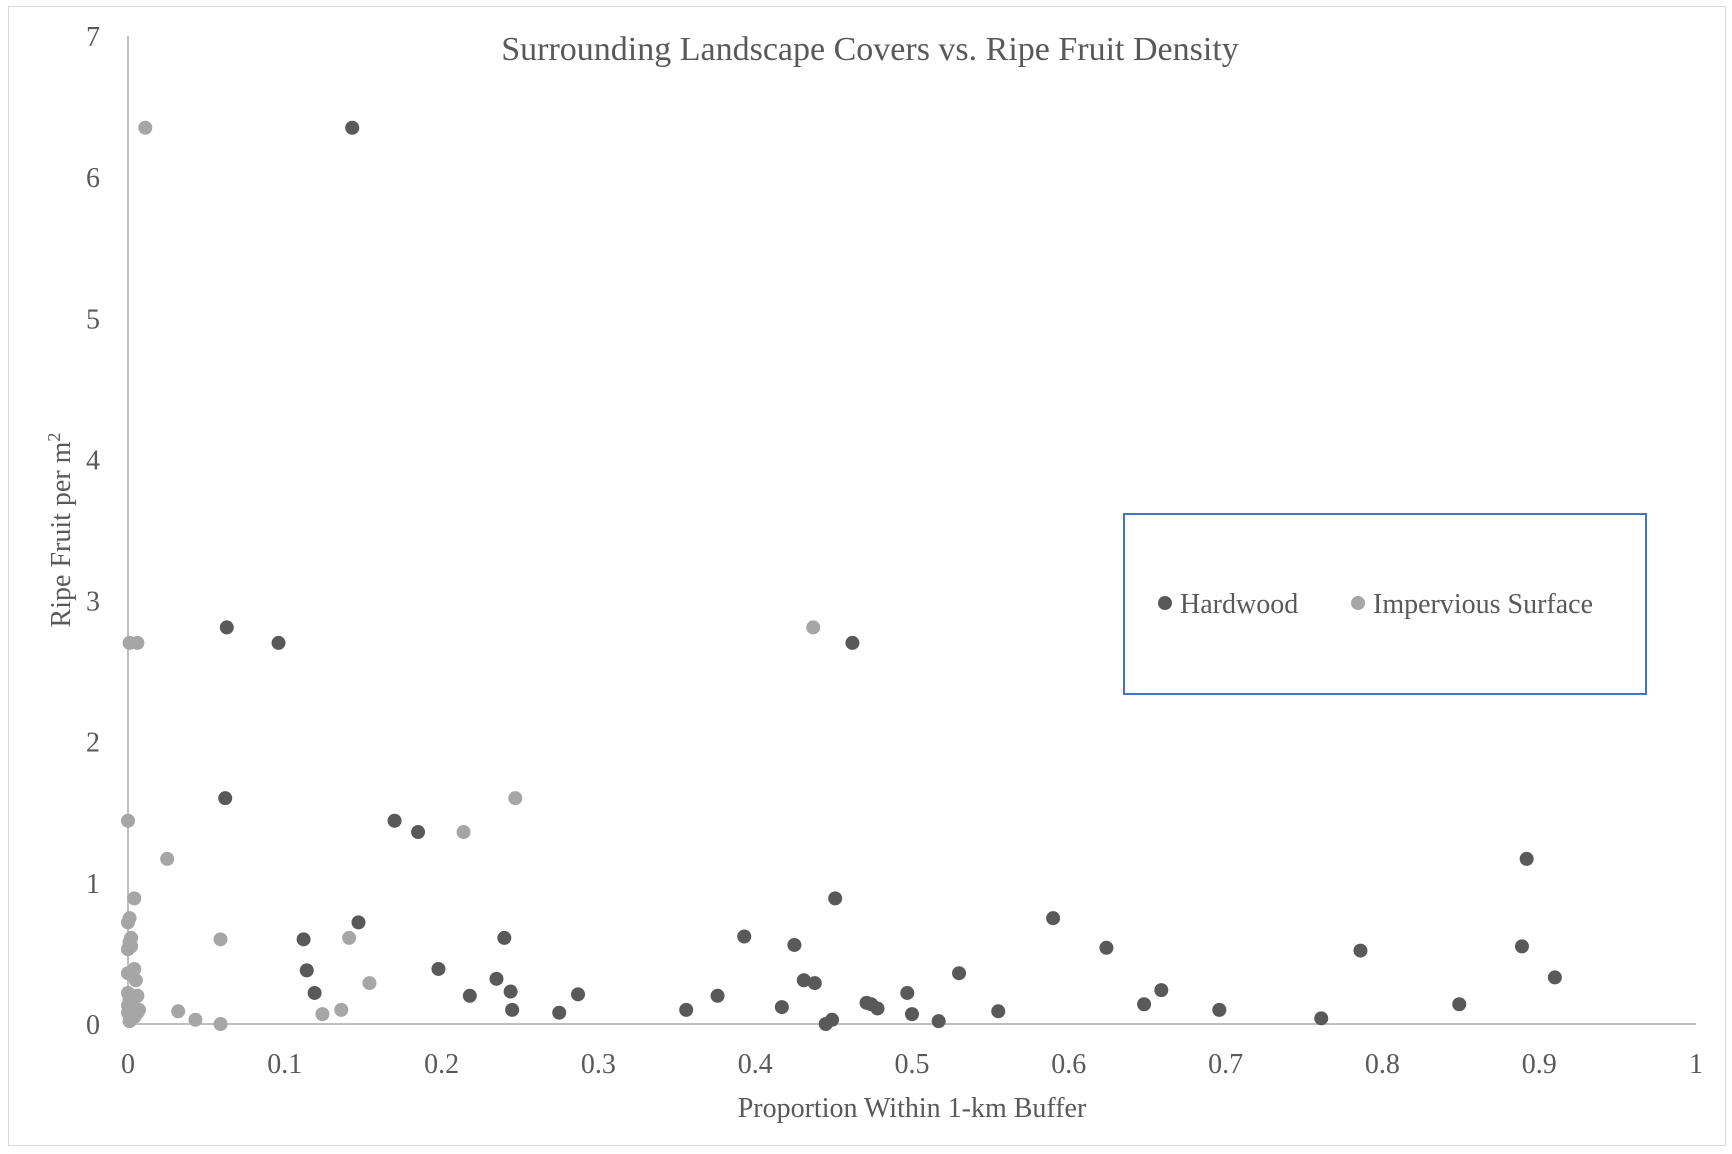 The image size is (1732, 1154). What do you see at coordinates (598, 1064) in the screenshot?
I see `x-tick-label: 0.3` at bounding box center [598, 1064].